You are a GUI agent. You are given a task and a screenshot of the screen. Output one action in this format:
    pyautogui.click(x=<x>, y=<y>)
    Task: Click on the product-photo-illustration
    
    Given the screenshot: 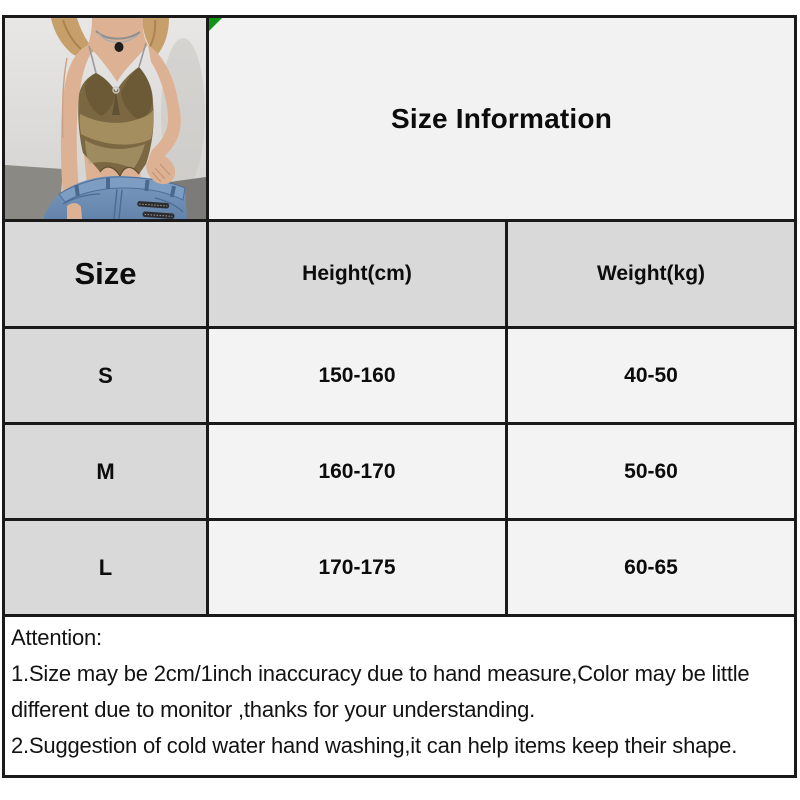 What is the action you would take?
    pyautogui.click(x=105, y=118)
    